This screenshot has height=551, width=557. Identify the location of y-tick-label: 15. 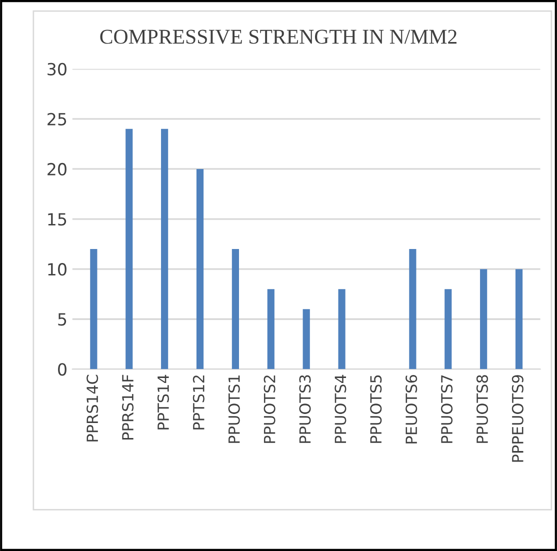
(57, 219).